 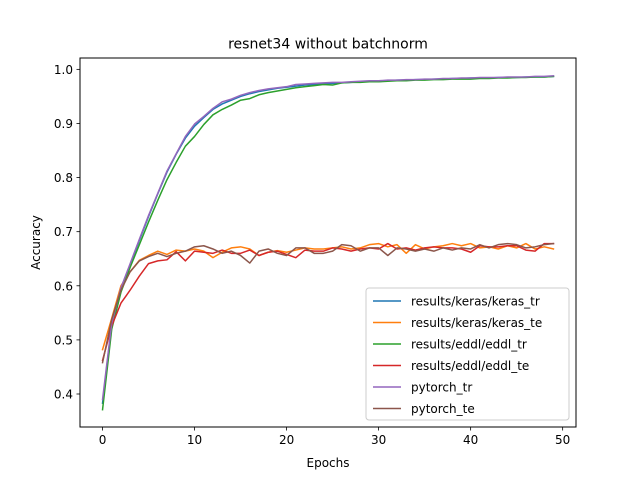 I want to click on x-tick-label: 20, so click(x=286, y=440).